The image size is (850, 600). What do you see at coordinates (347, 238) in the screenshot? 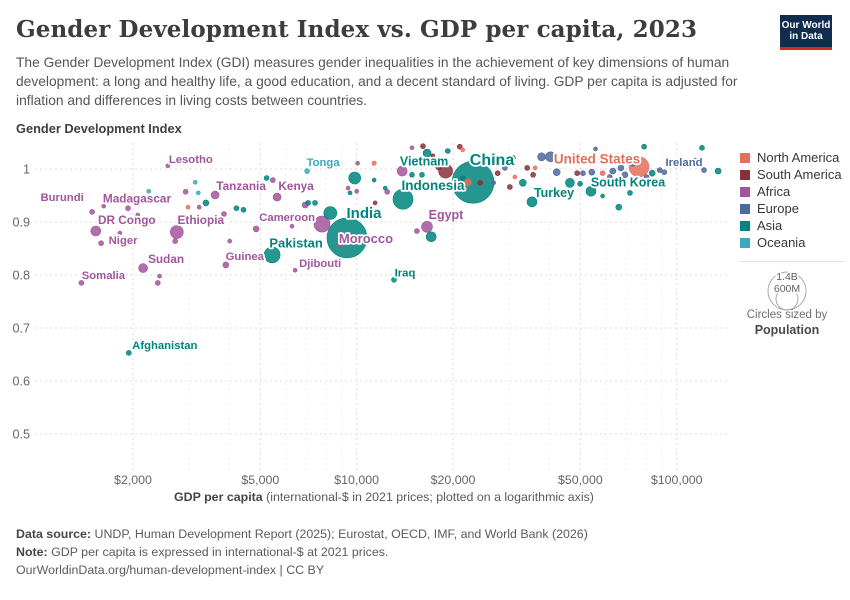
I see `data-point-india` at bounding box center [347, 238].